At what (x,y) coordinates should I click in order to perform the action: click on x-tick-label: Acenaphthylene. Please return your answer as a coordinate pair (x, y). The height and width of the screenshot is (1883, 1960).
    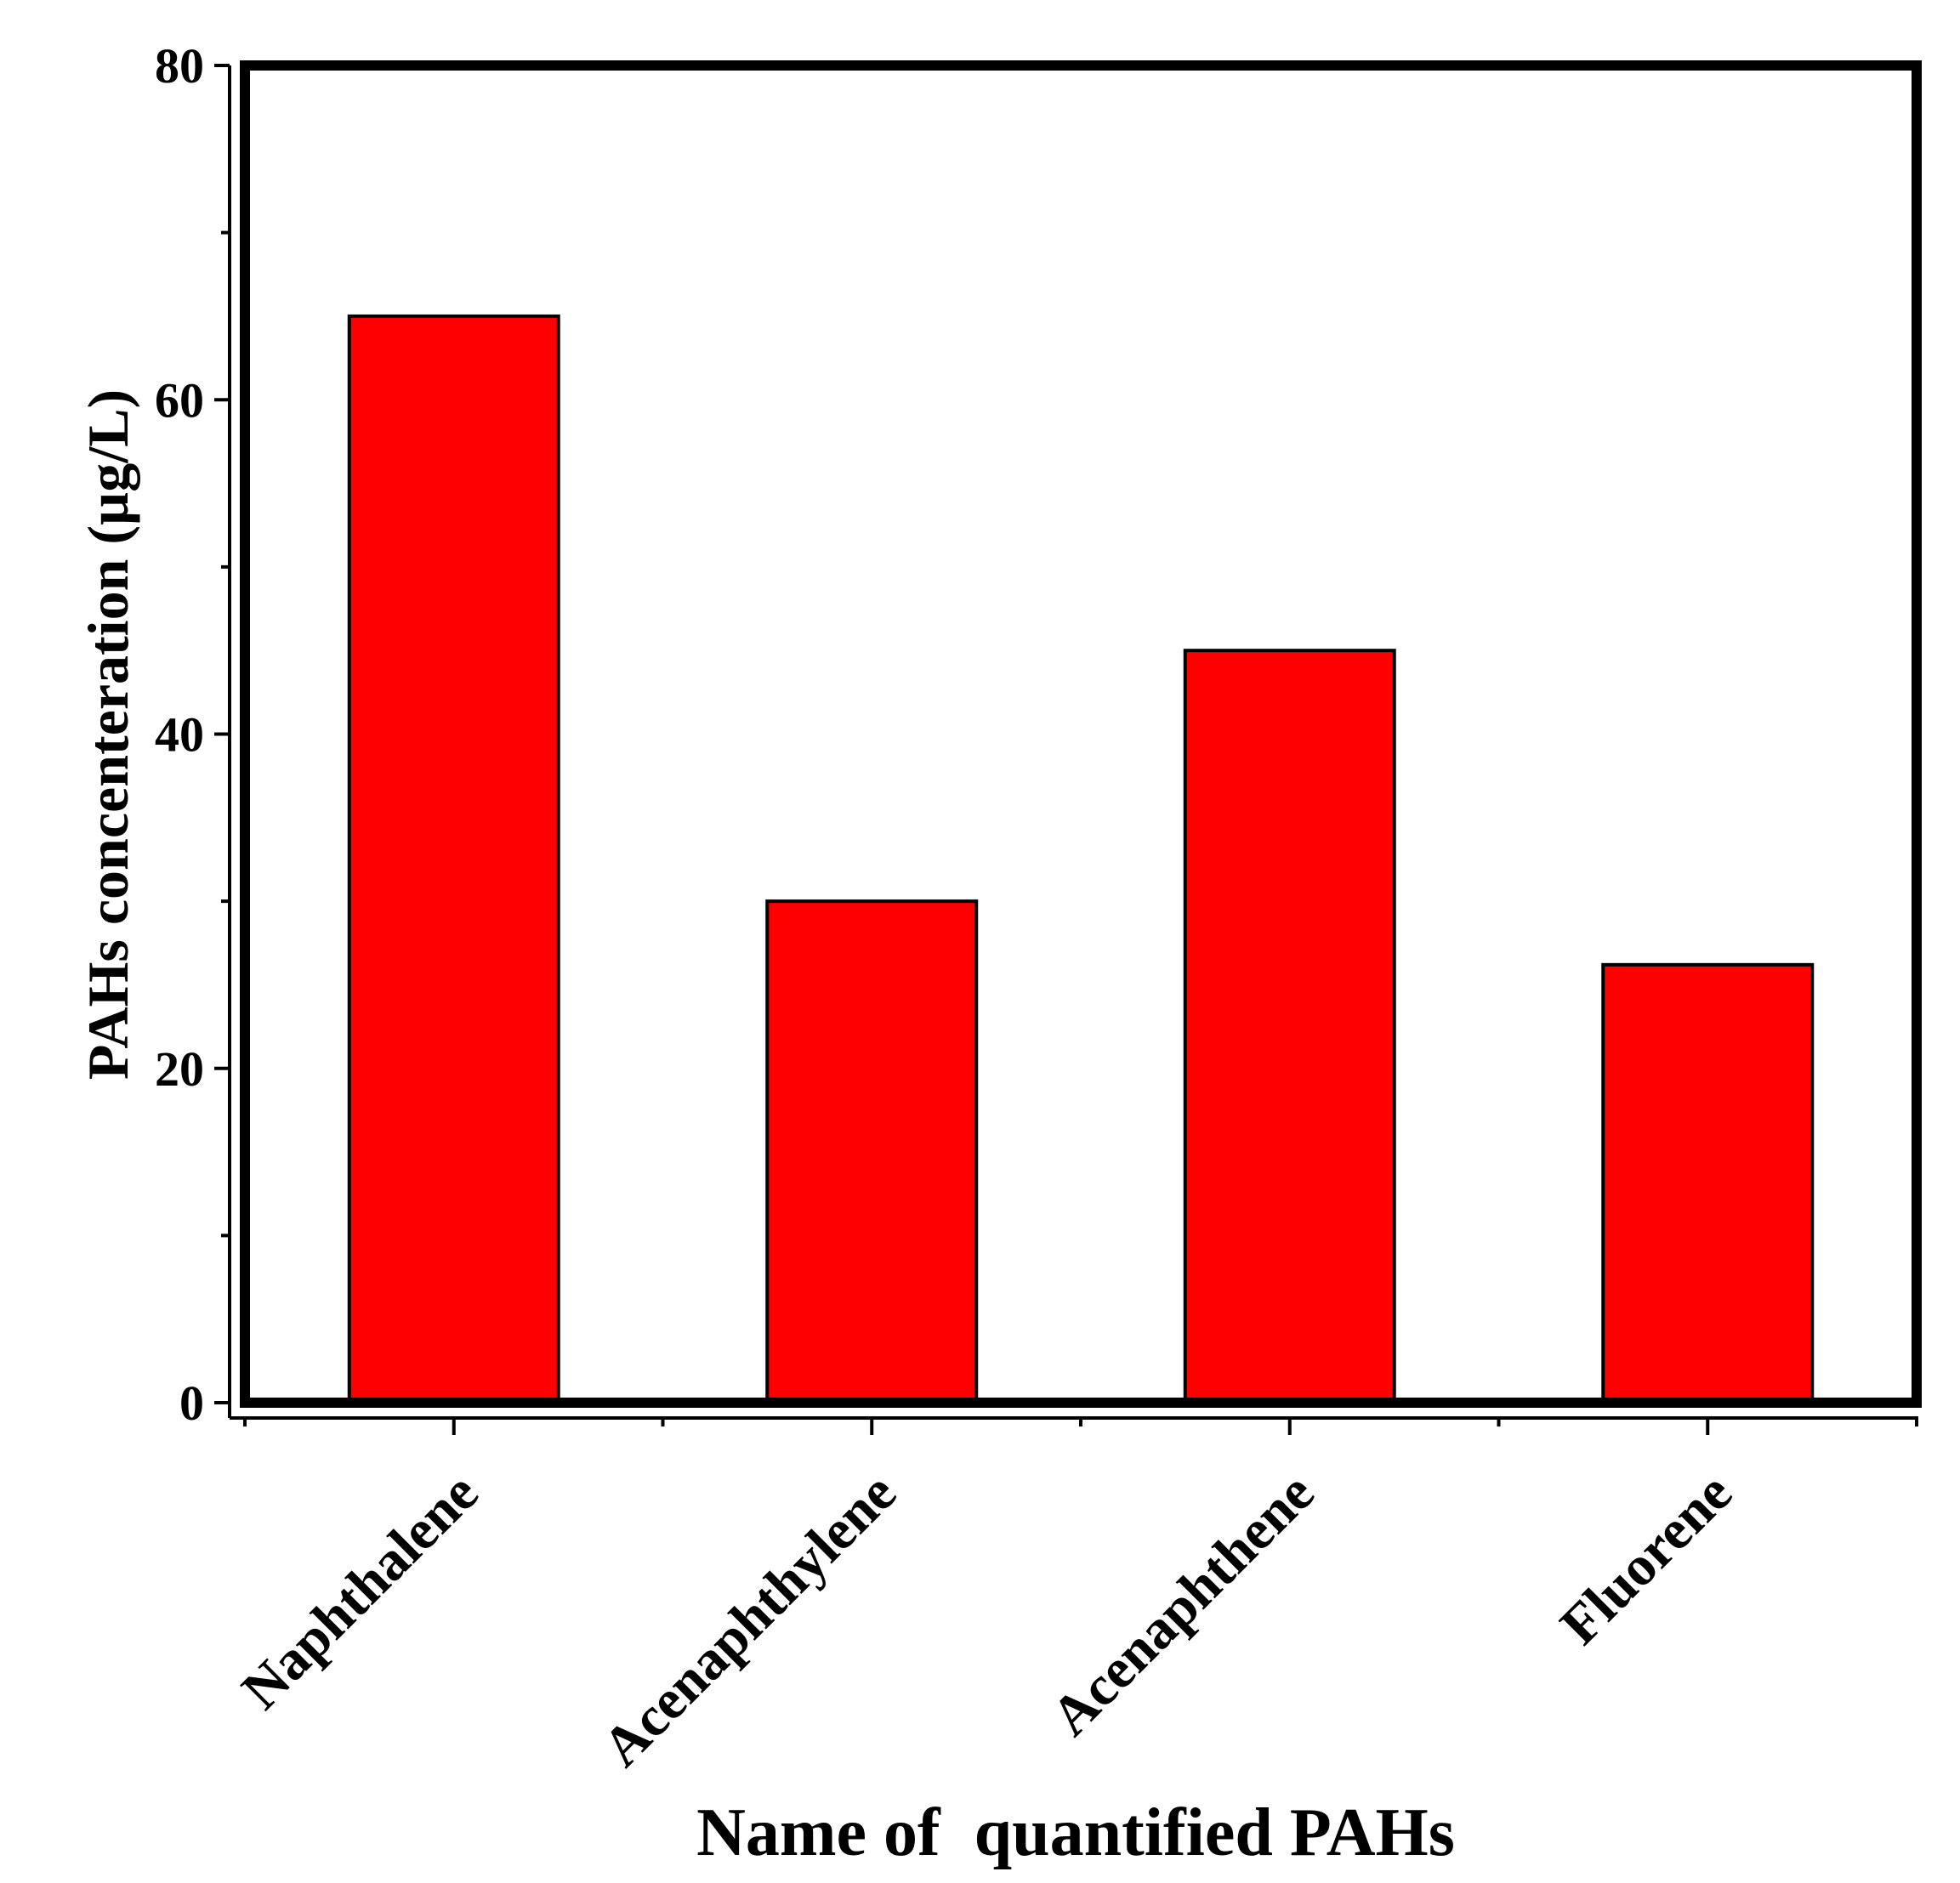
    Looking at the image, I should click on (749, 1619).